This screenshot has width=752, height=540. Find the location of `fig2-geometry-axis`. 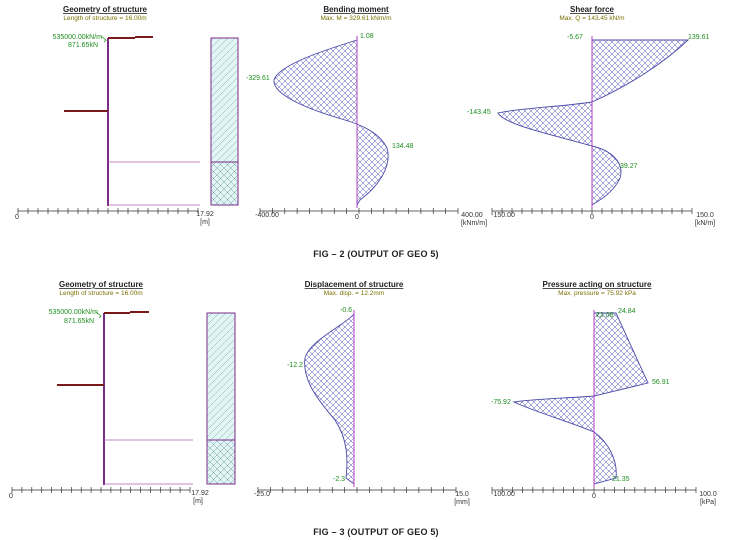

fig2-geometry-axis is located at coordinates (108, 211).